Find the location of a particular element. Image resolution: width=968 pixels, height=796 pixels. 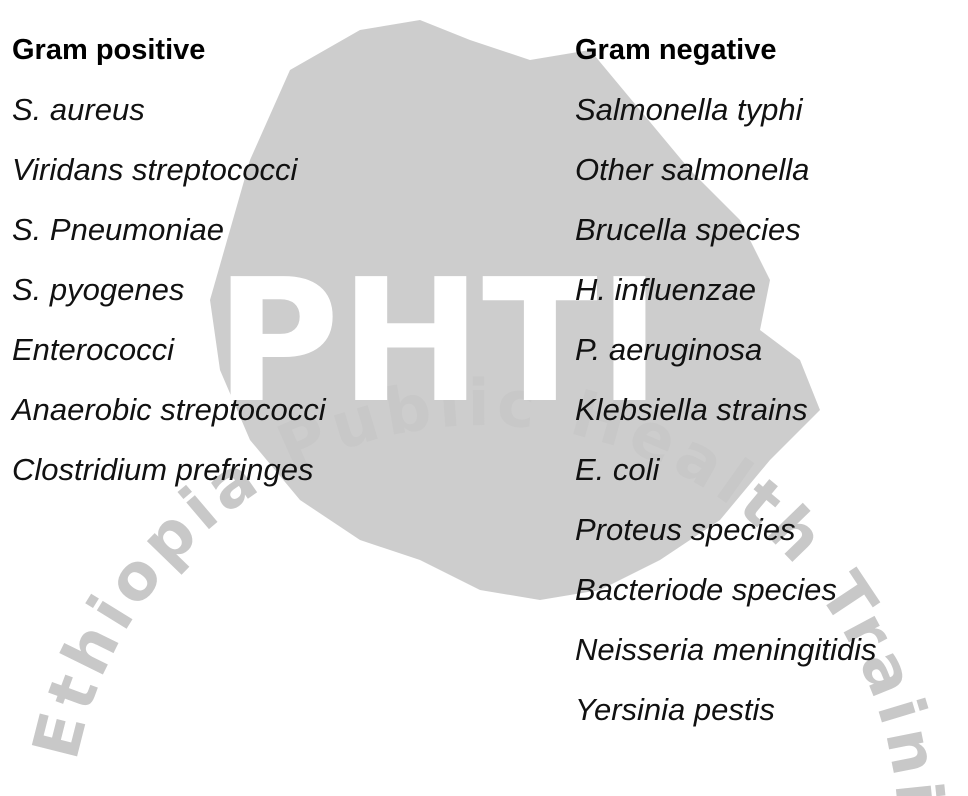

list-item: Yersinia pestis is located at coordinates (675, 709).